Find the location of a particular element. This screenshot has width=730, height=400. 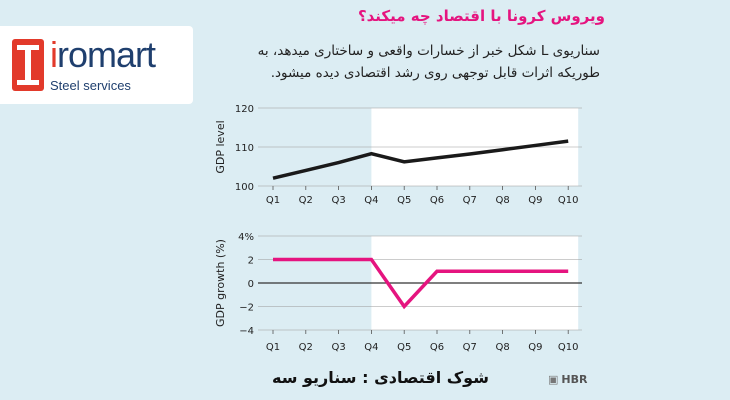

page-title: ویروس کرونا با اقتصاد چه میکند؟ is located at coordinates (481, 16).